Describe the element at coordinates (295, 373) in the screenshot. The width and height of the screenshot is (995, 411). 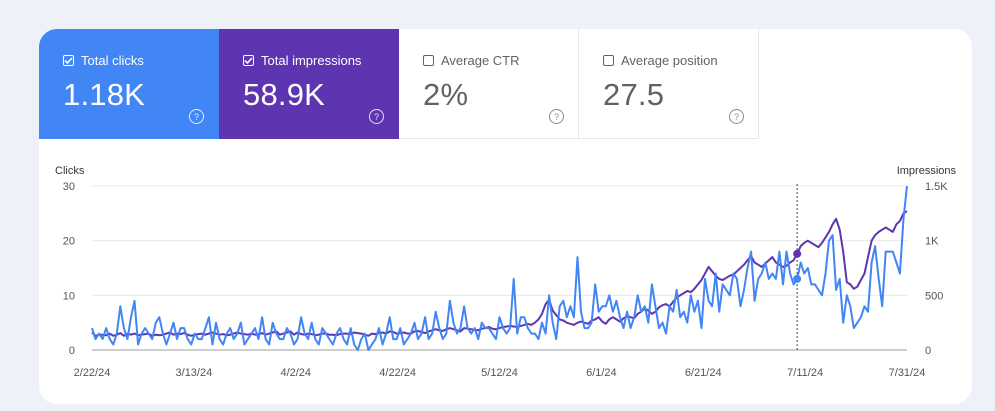
I see `x-tick-label: 4/2/24` at that location.